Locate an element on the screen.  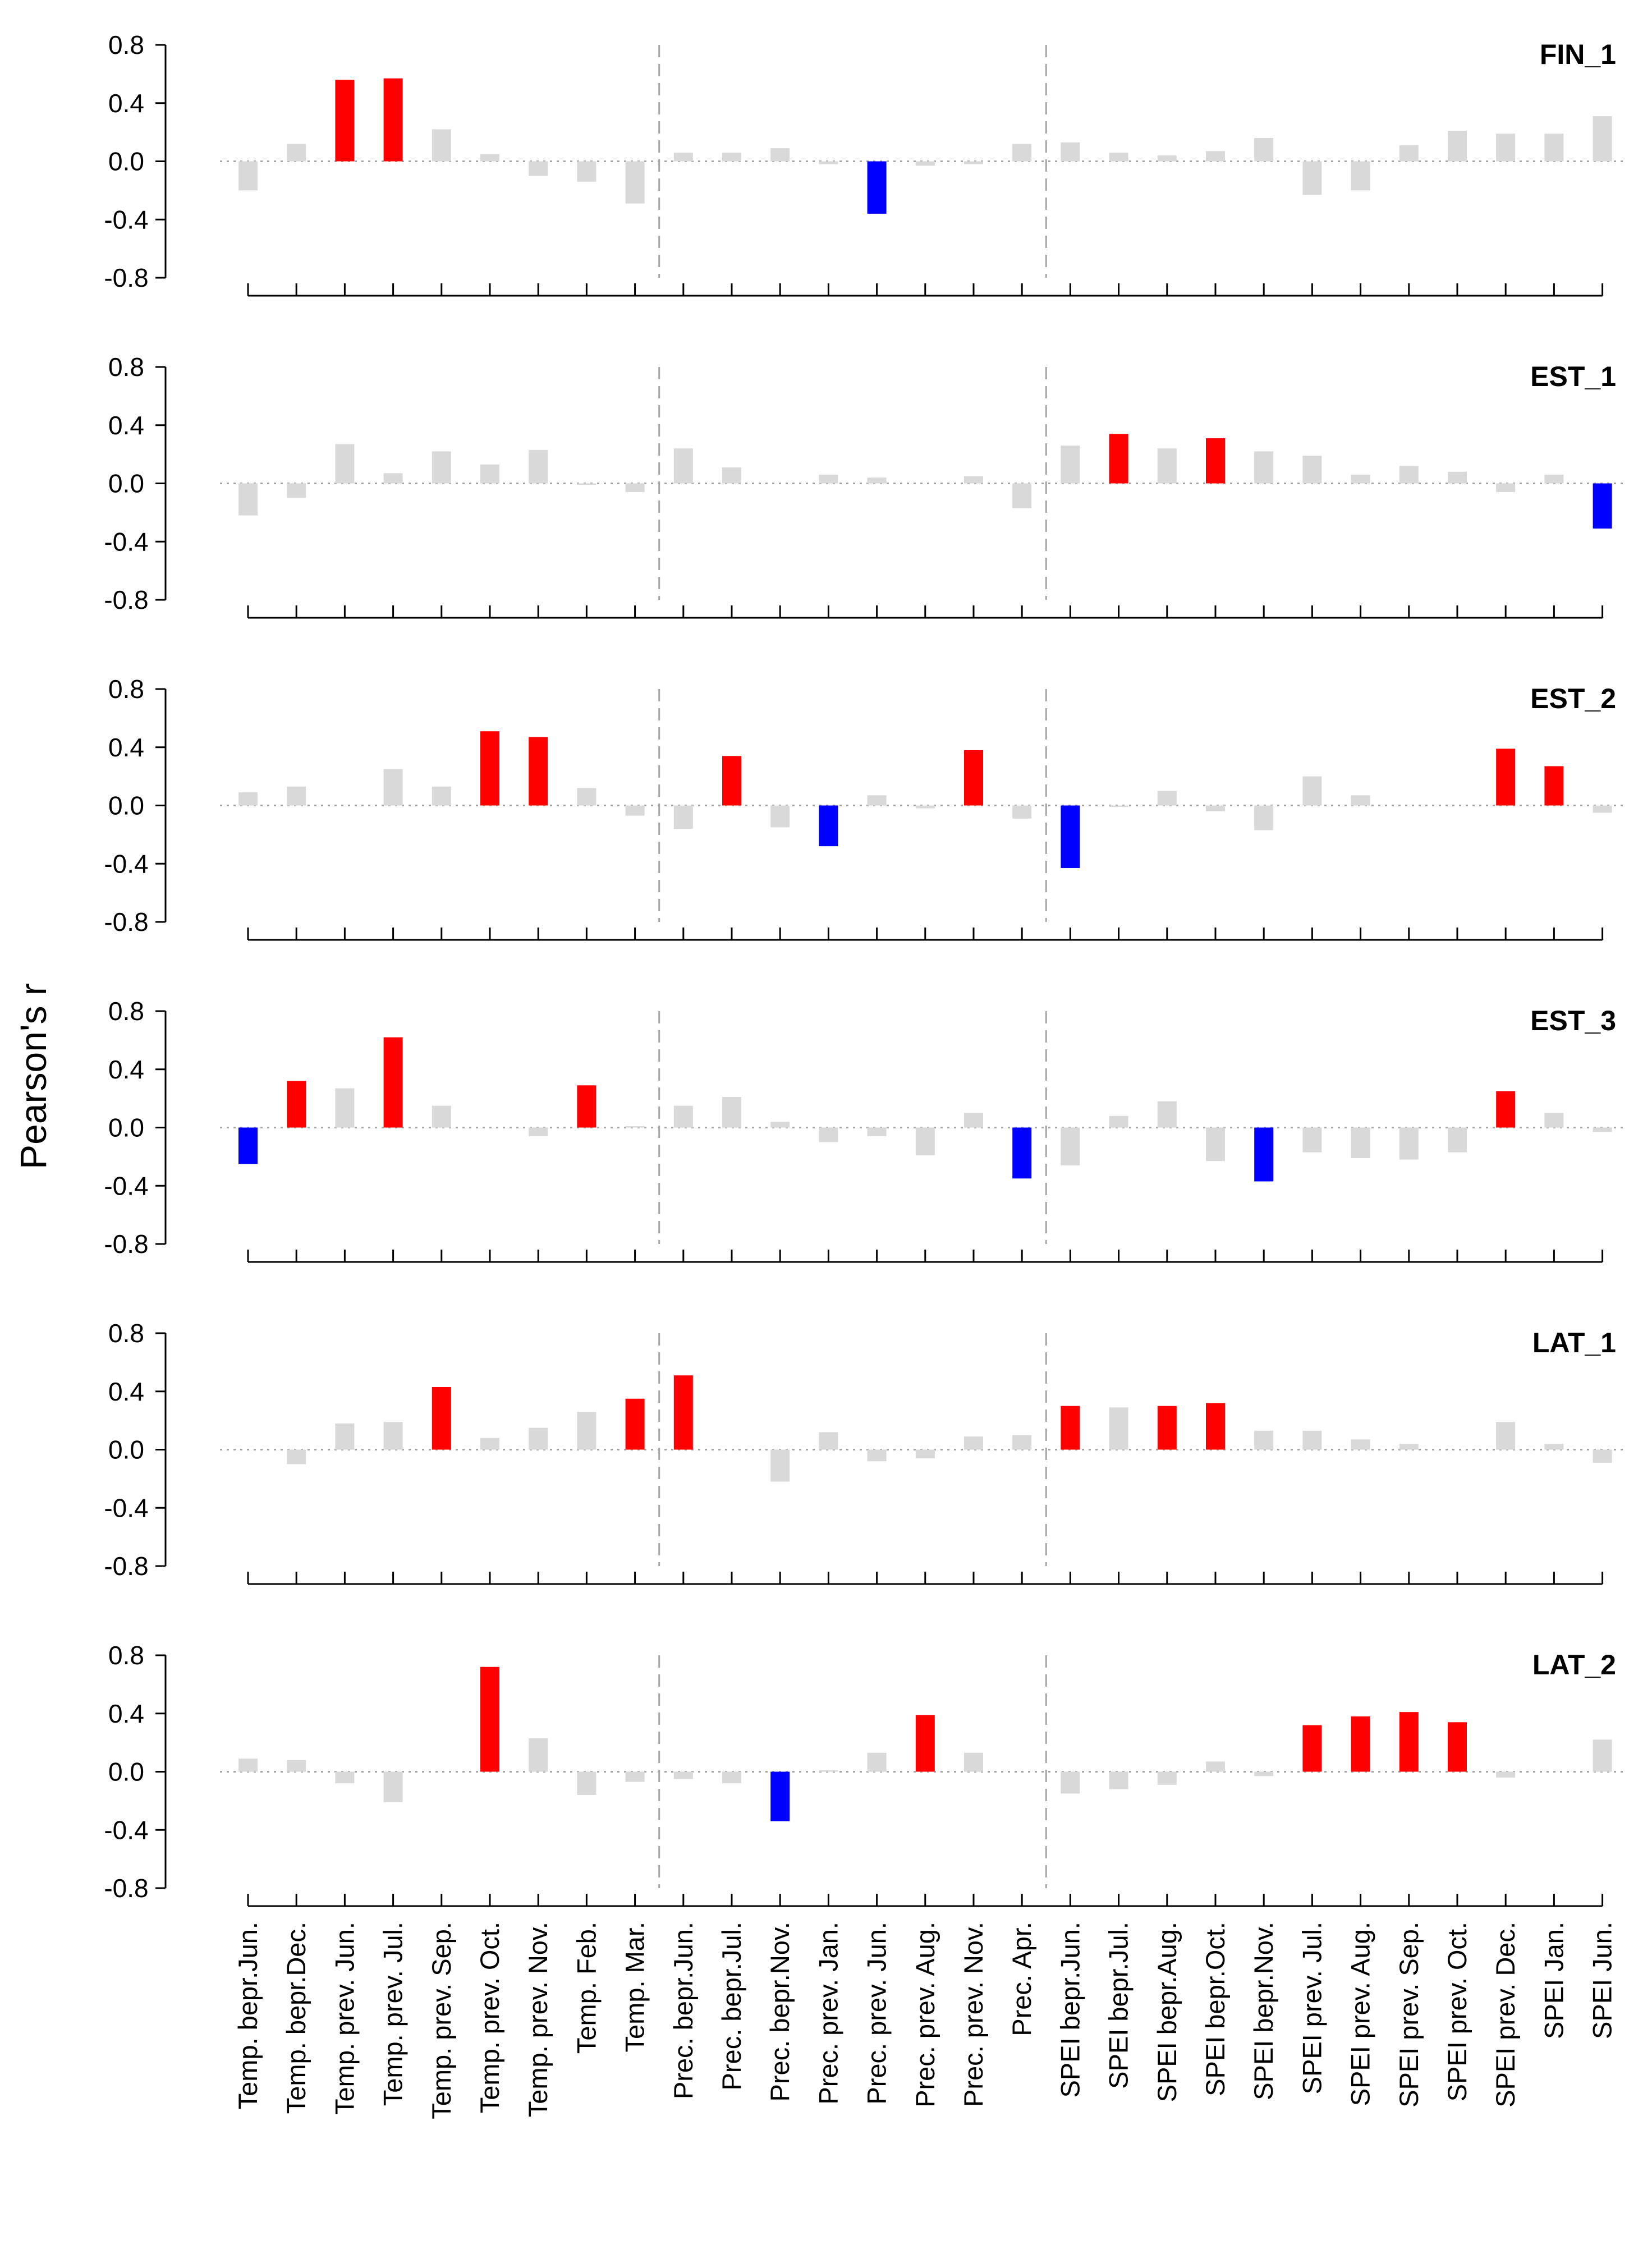
category-label: Temp. prev. Jun. is located at coordinates (344, 2018).